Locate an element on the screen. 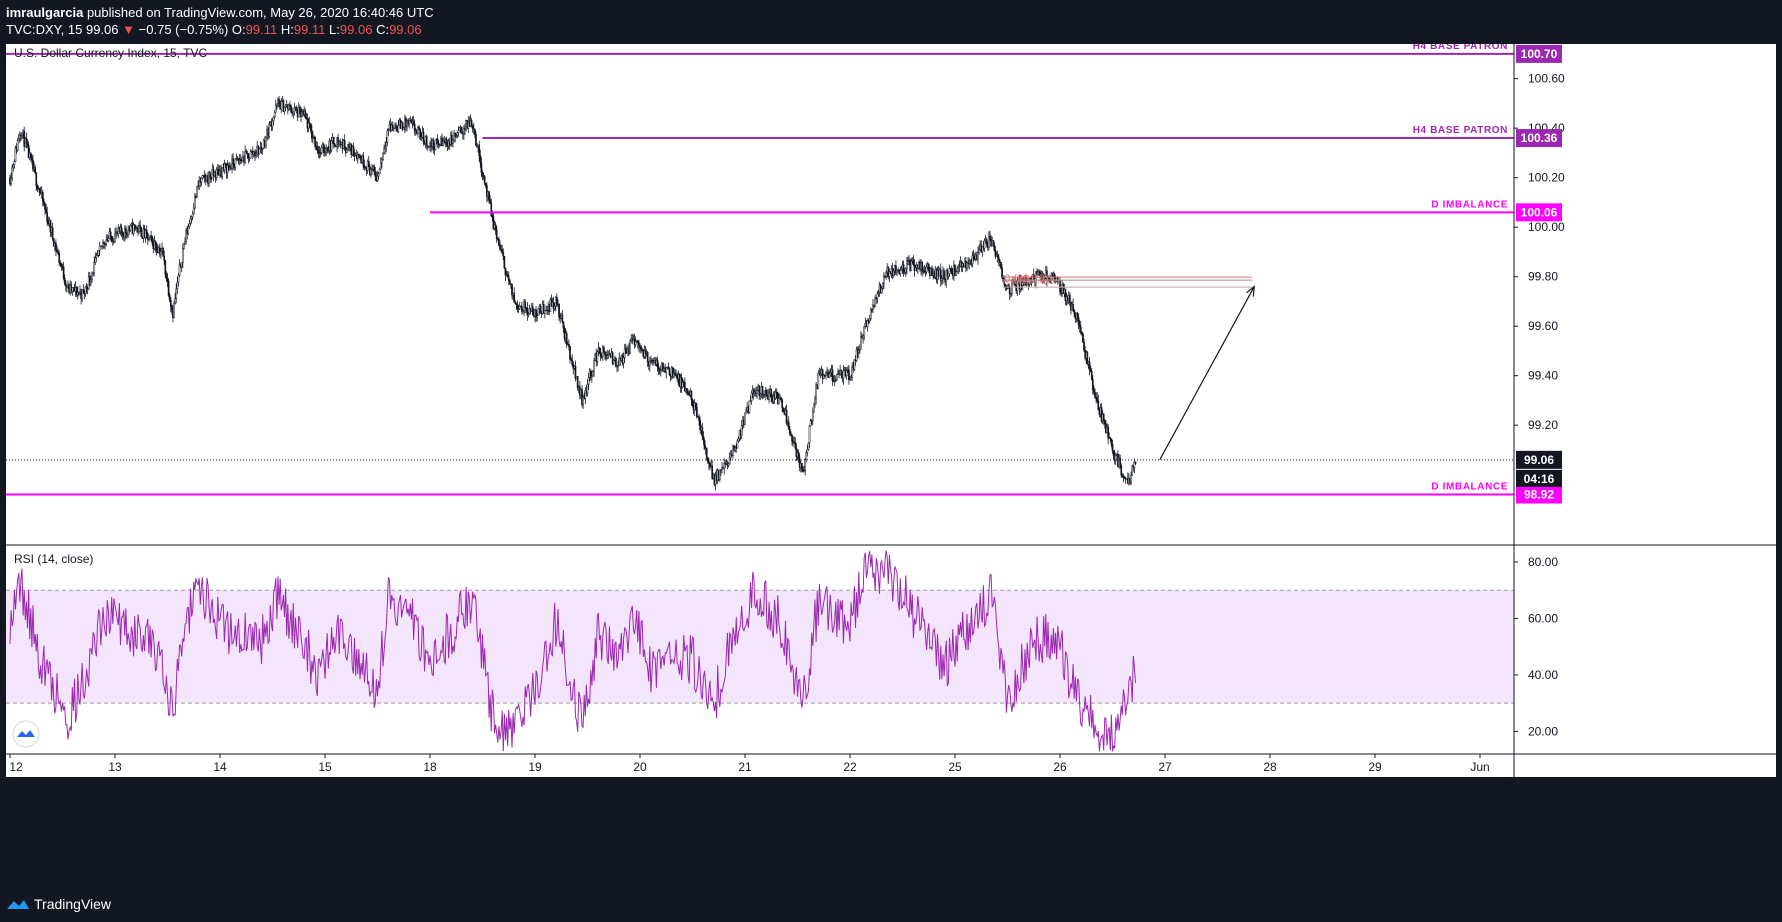  symbol-label: TVC:DXY, 15 is located at coordinates (44, 29).